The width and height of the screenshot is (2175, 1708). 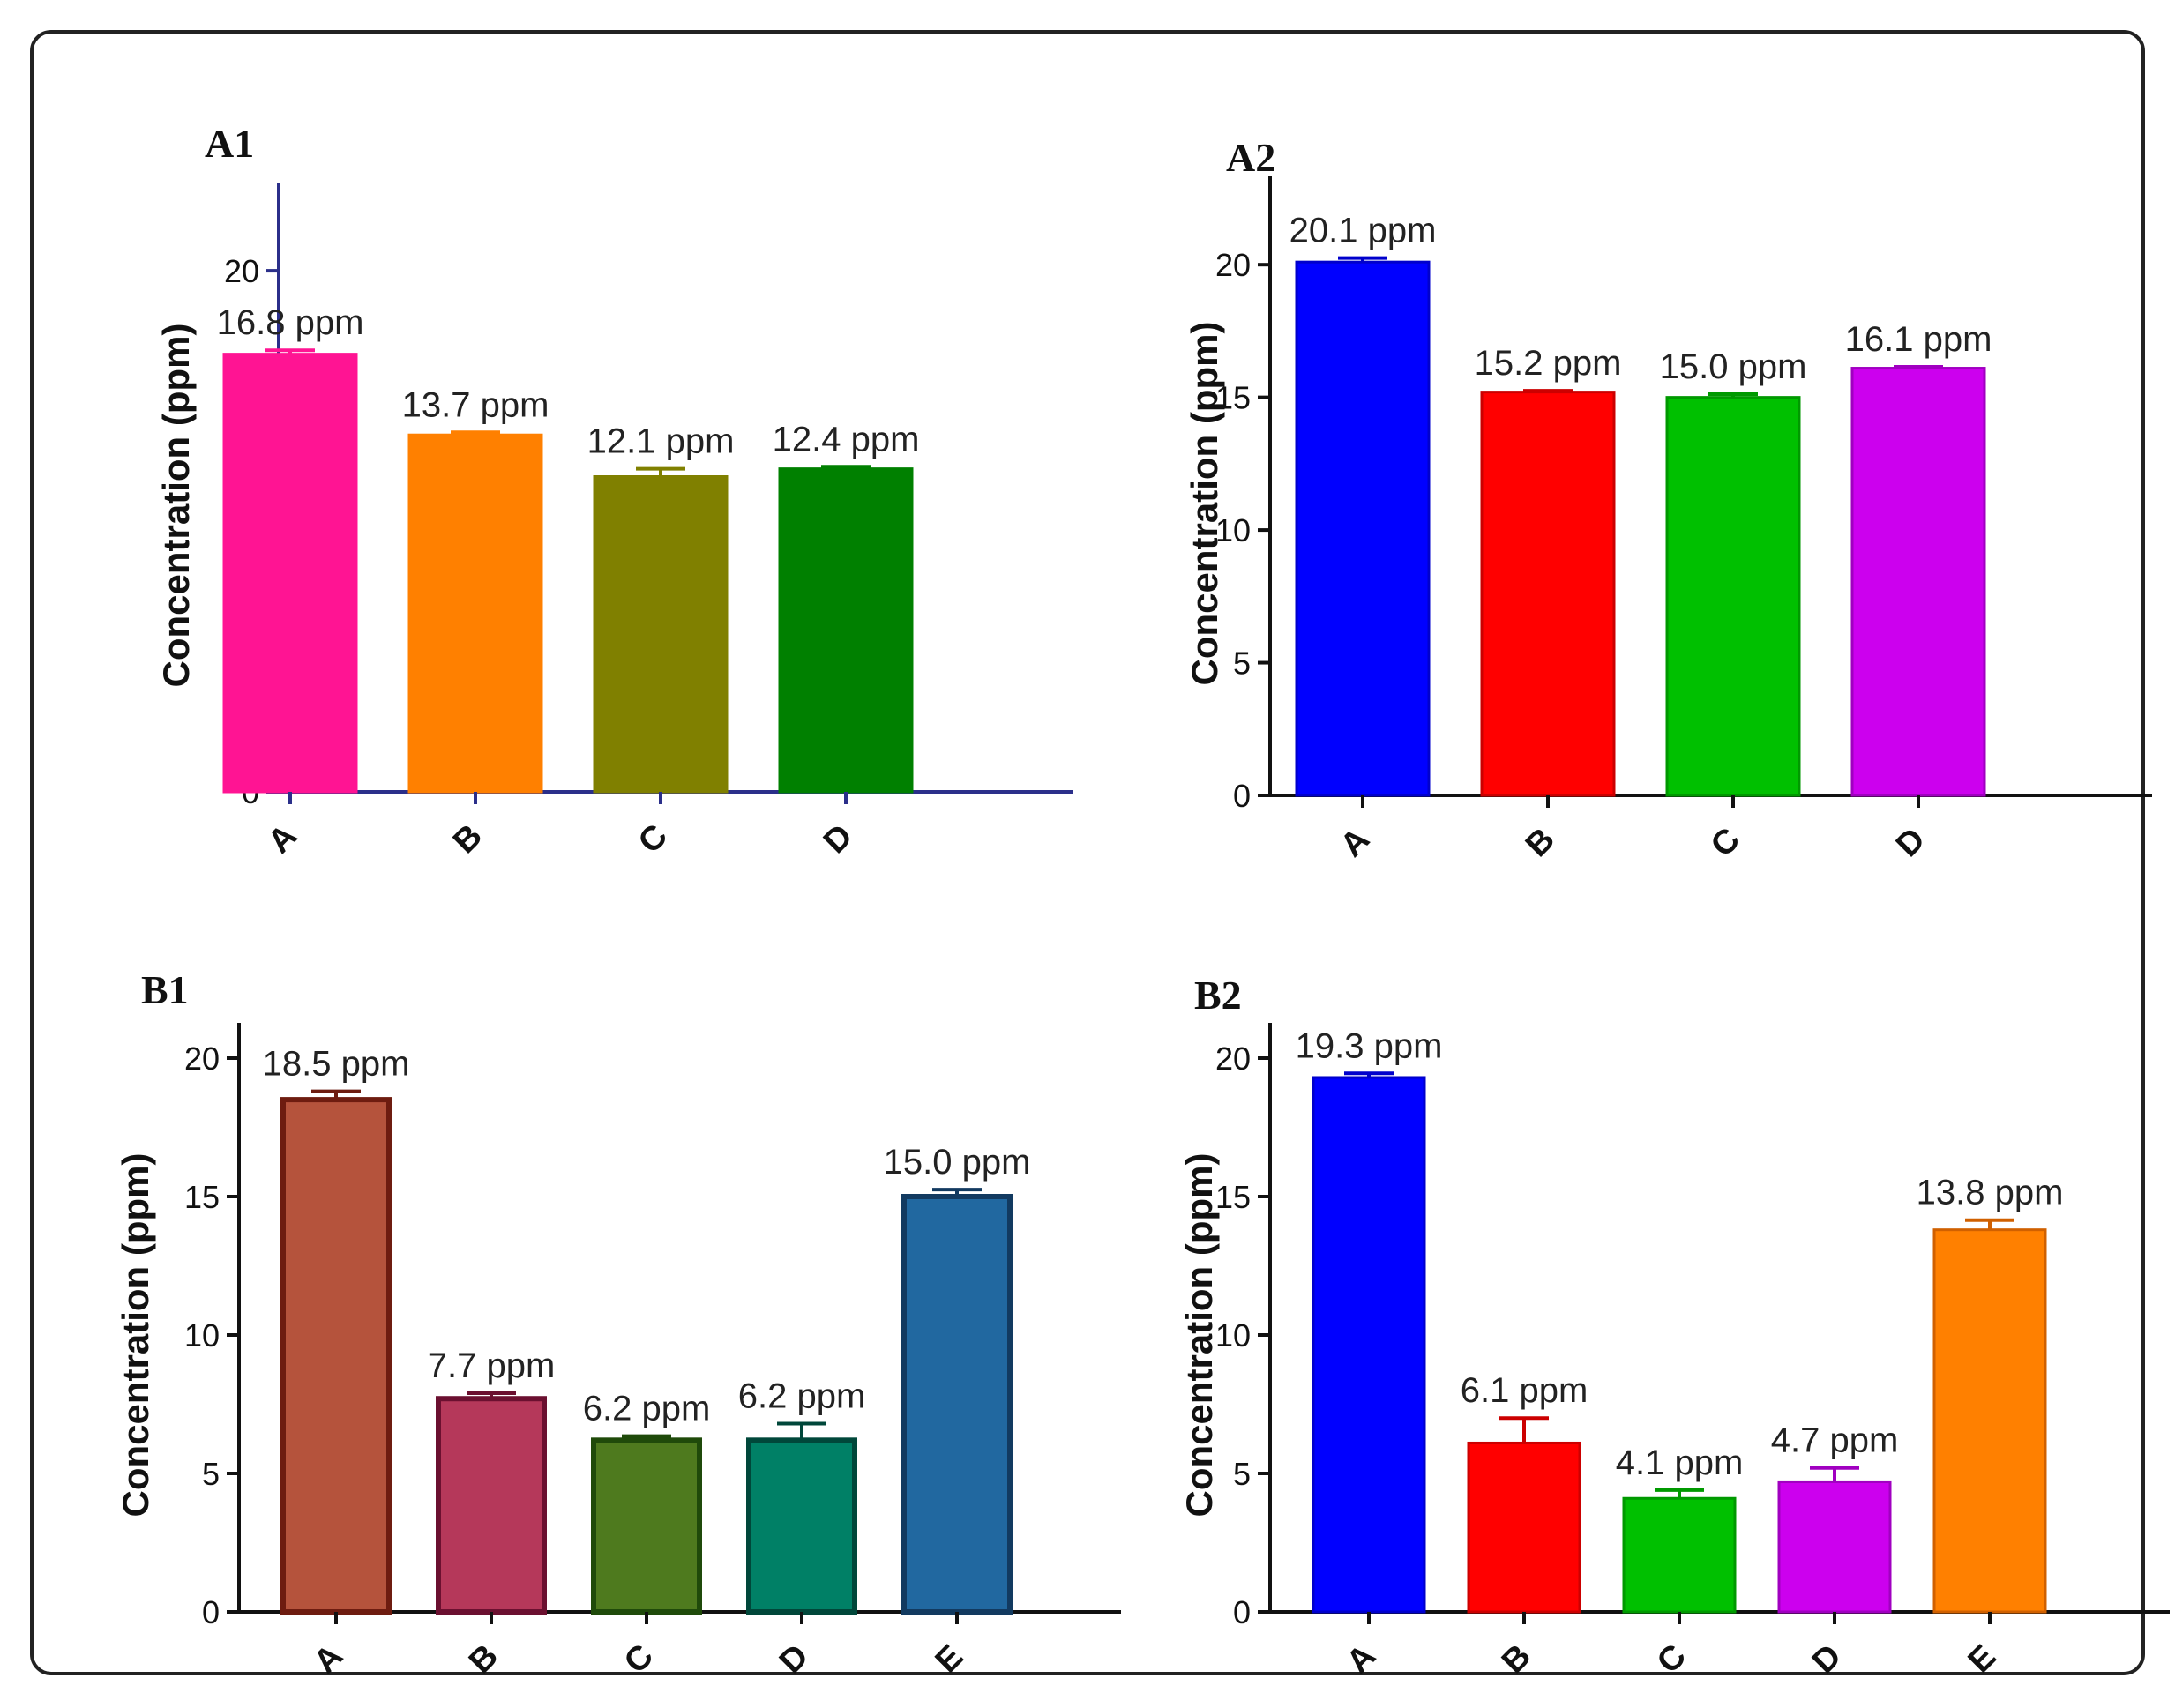 What do you see at coordinates (1540, 842) in the screenshot?
I see `x-tick-label-a2-1: B` at bounding box center [1540, 842].